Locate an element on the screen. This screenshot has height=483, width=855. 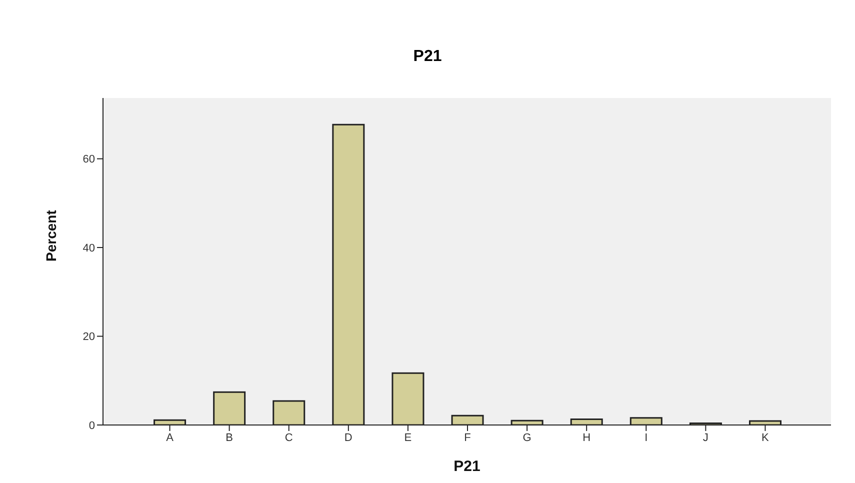
x-tick-label: H is located at coordinates (586, 438).